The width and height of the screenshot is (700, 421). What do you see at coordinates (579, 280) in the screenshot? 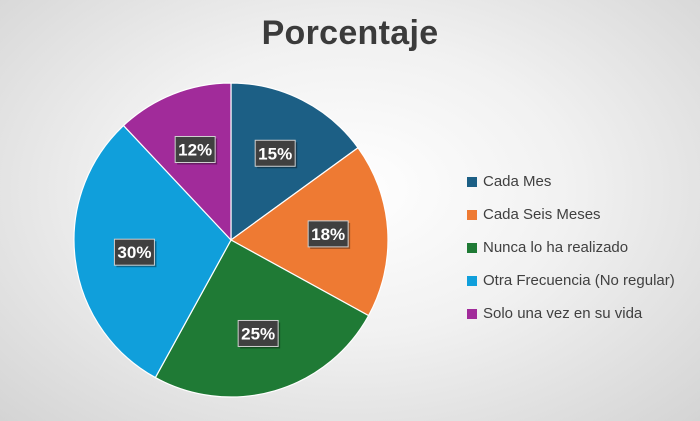
I see `legend-label: Otra Frecuencia (No regular)` at bounding box center [579, 280].